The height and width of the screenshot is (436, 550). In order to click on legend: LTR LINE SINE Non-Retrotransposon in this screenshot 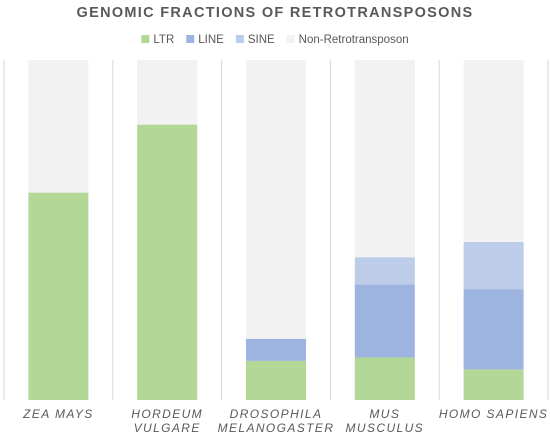, I will do `click(275, 40)`.